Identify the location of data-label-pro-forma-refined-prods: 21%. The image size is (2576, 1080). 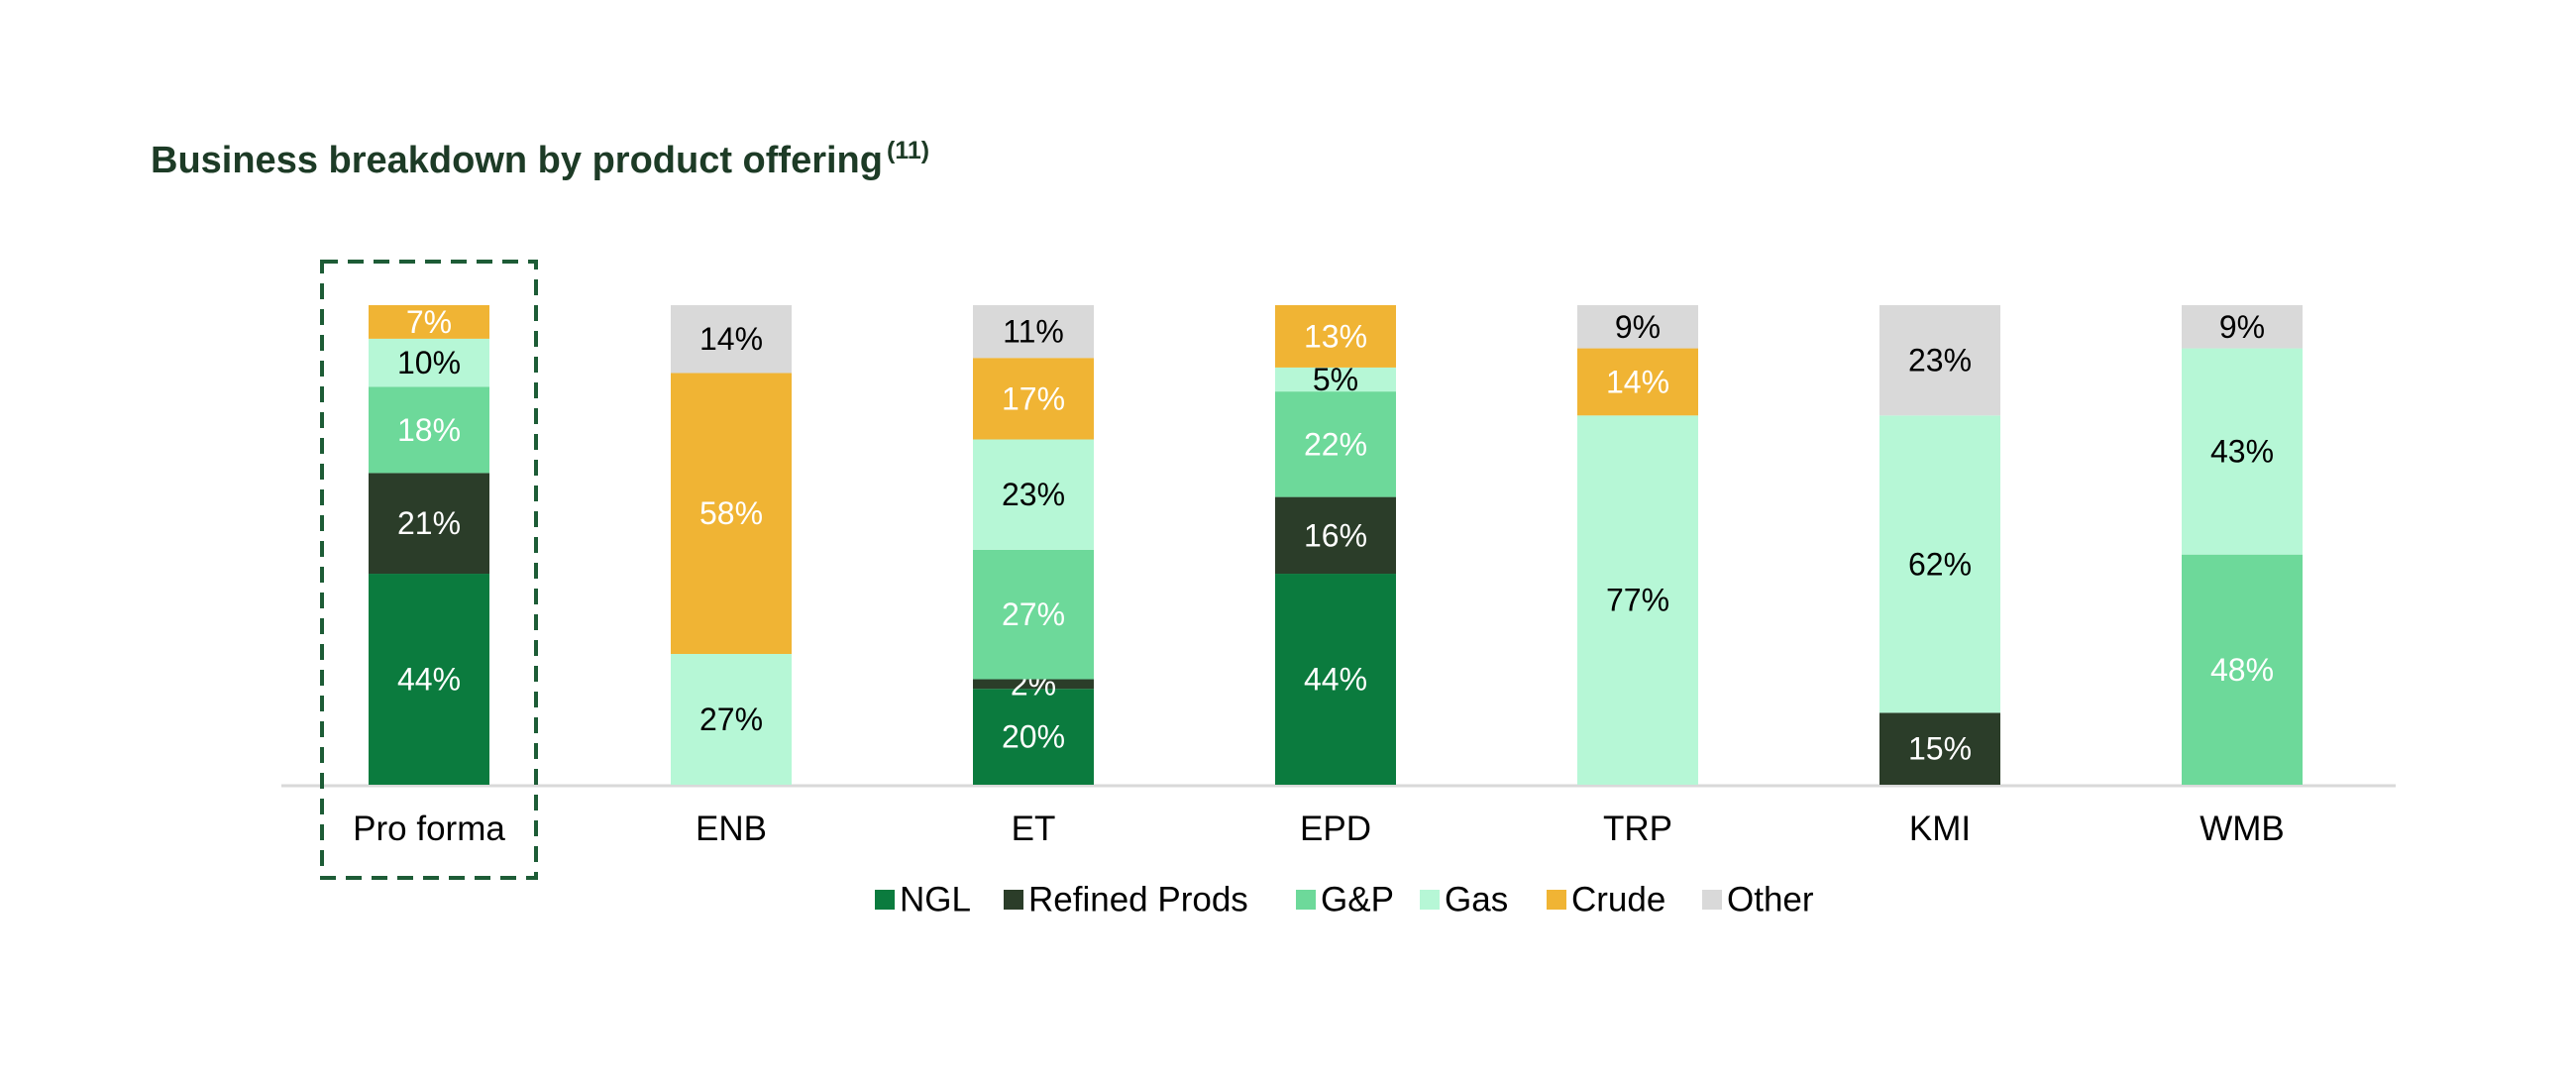
(429, 523).